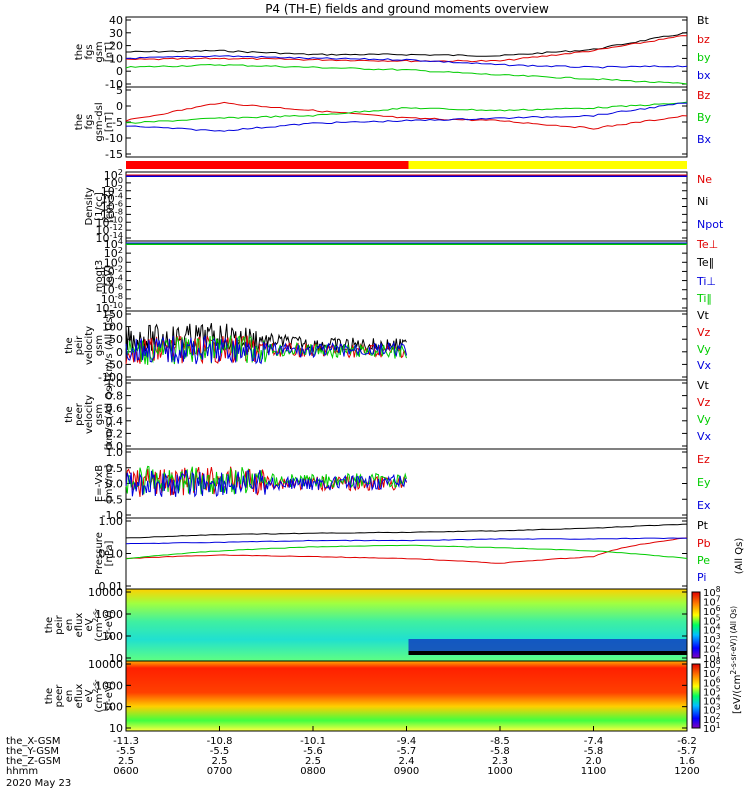  What do you see at coordinates (111, 554) in the screenshot?
I see `y-tick-label: 0.10` at bounding box center [111, 554].